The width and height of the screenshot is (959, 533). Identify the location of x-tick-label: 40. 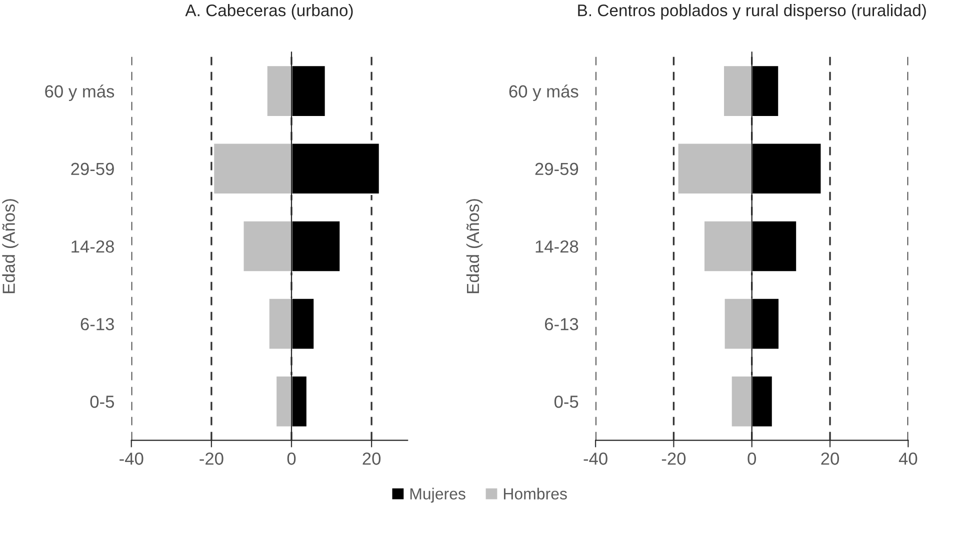
(908, 458).